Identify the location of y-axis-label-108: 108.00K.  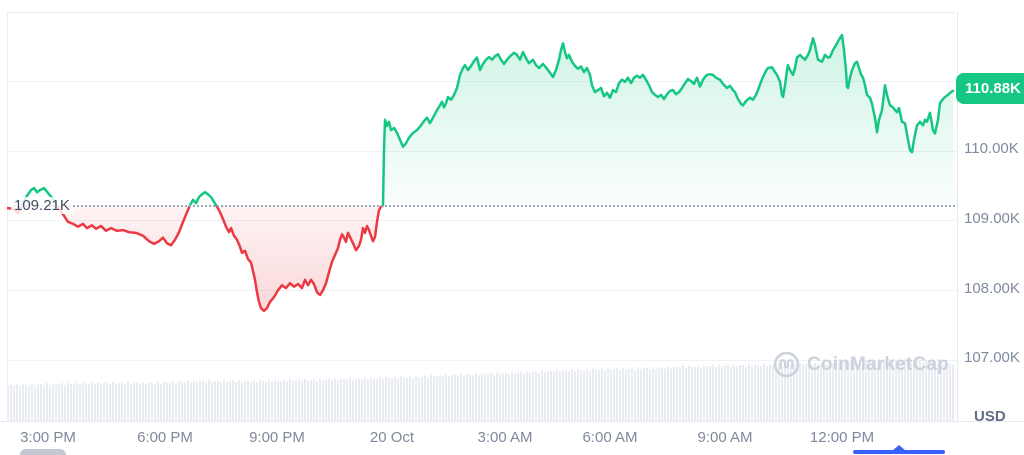
(992, 288).